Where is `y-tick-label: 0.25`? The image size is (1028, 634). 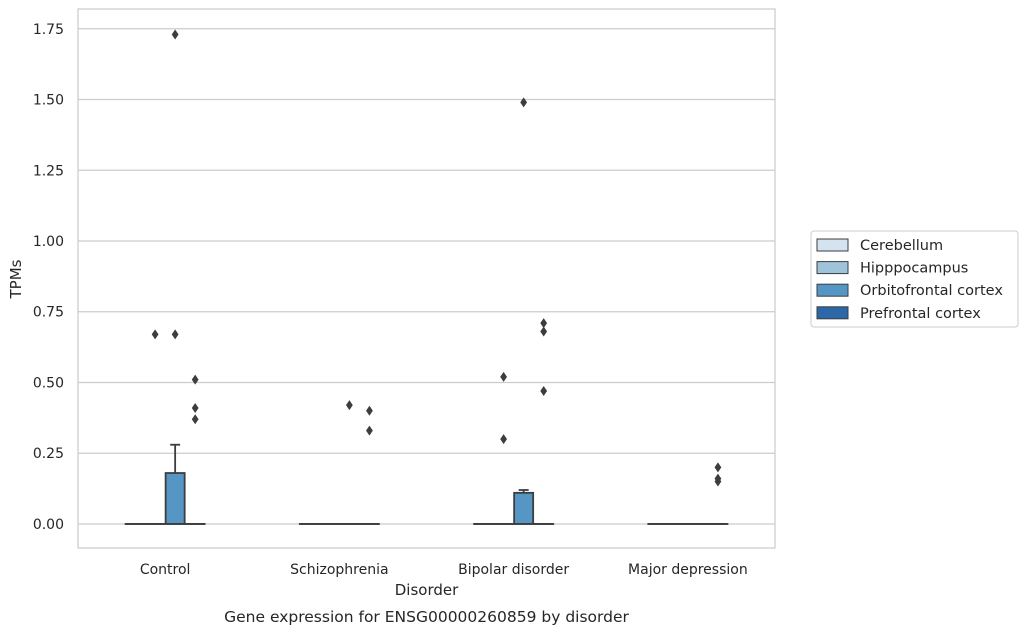 y-tick-label: 0.25 is located at coordinates (48, 454).